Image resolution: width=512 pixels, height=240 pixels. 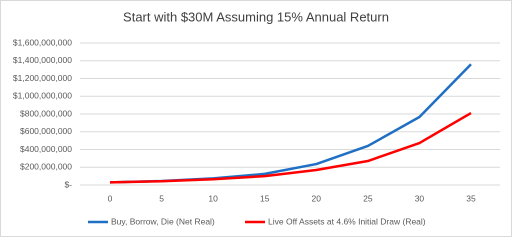 What do you see at coordinates (68, 184) in the screenshot?
I see `y-tick-label: $-` at bounding box center [68, 184].